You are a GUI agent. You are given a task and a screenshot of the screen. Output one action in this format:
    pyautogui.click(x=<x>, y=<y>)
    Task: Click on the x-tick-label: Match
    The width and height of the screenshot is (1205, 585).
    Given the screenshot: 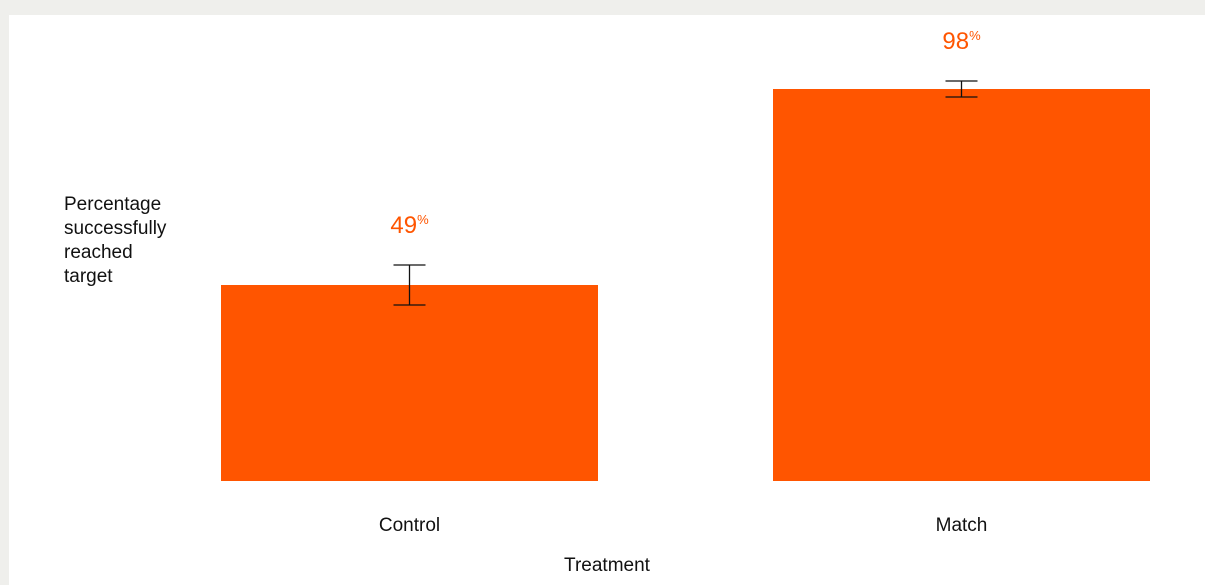 What is the action you would take?
    pyautogui.click(x=962, y=525)
    